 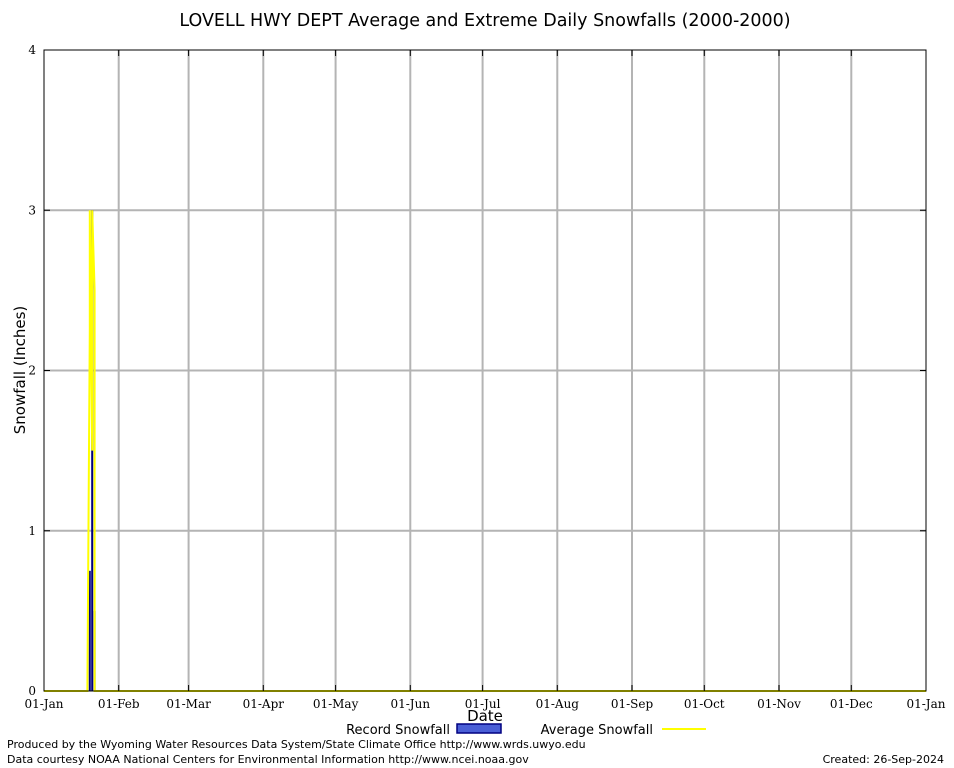 I want to click on created-date: Created: 26-Sep-2024, so click(x=883, y=759).